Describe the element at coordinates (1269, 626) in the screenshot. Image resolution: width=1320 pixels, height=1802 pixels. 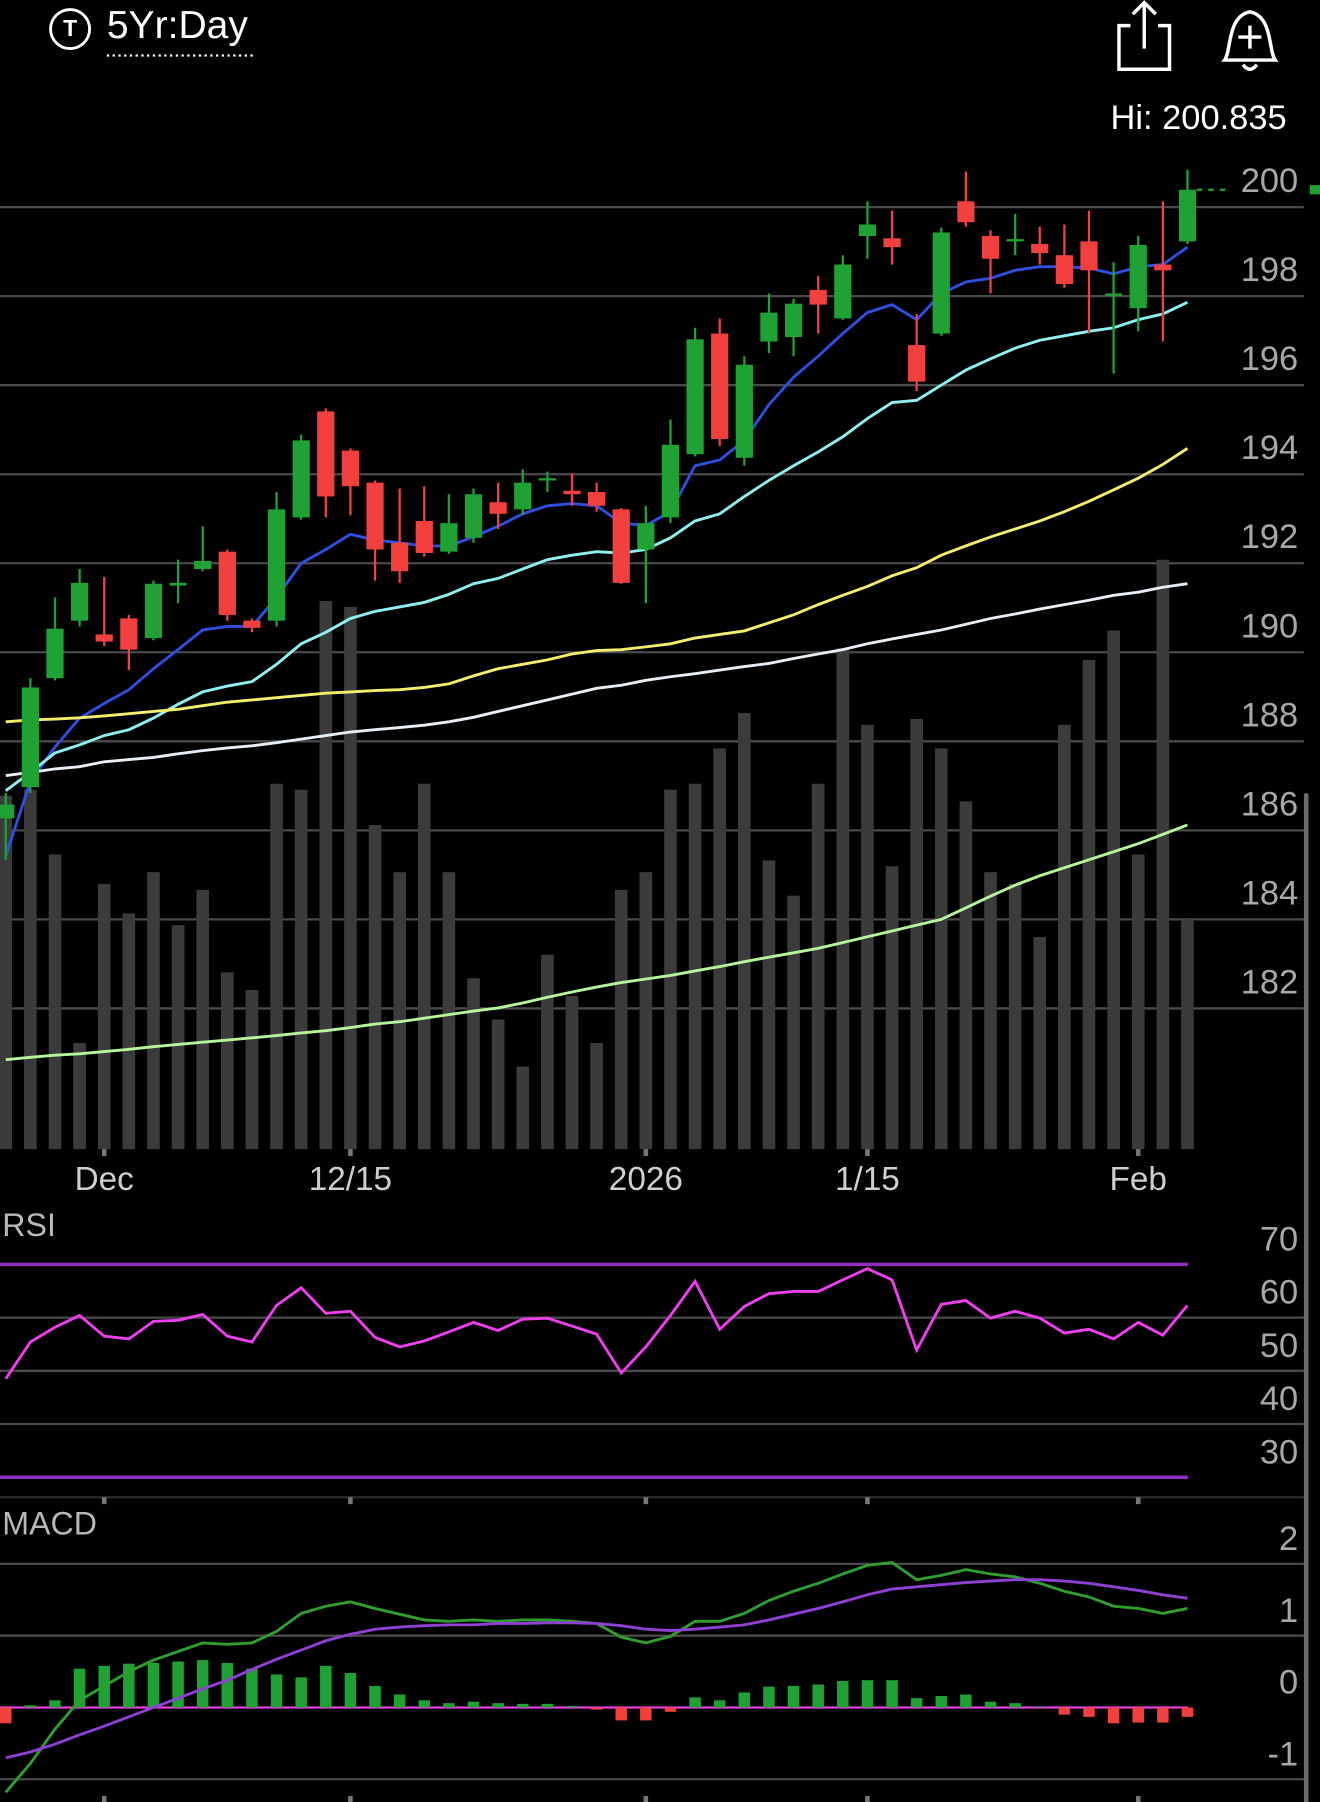
I see `y-tick-label: 190` at that location.